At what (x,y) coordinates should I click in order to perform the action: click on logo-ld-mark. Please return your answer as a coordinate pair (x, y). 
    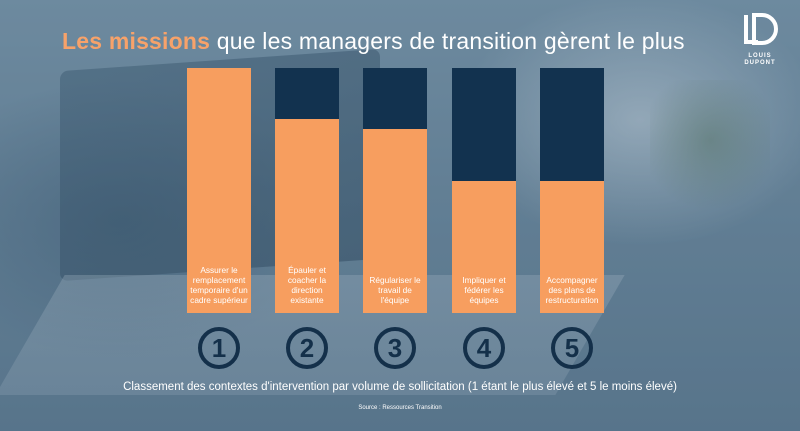
    Looking at the image, I should click on (761, 29).